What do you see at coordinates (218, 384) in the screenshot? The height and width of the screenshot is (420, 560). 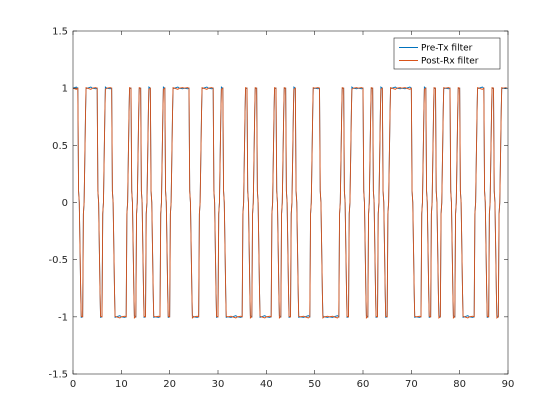 I see `x-tick-label: 30` at bounding box center [218, 384].